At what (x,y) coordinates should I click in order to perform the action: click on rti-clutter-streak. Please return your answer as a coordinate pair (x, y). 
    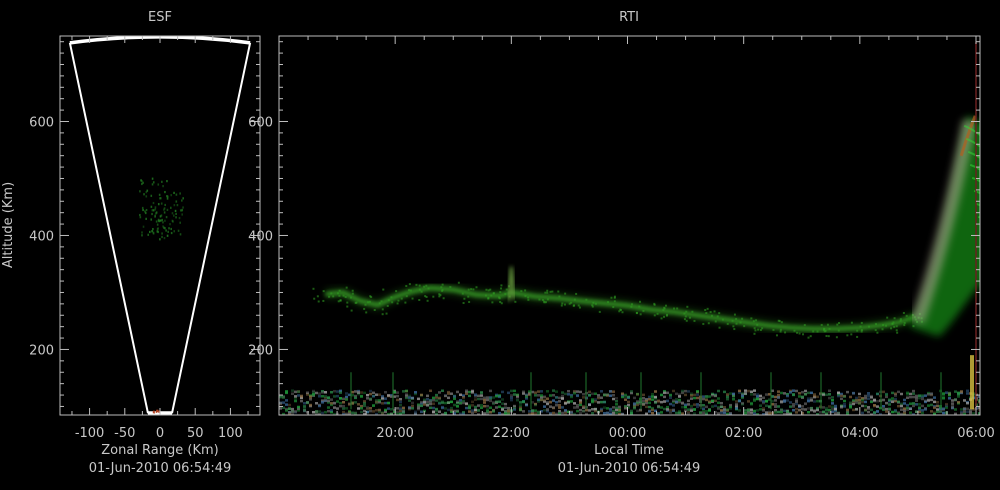
    Looking at the image, I should click on (586, 391).